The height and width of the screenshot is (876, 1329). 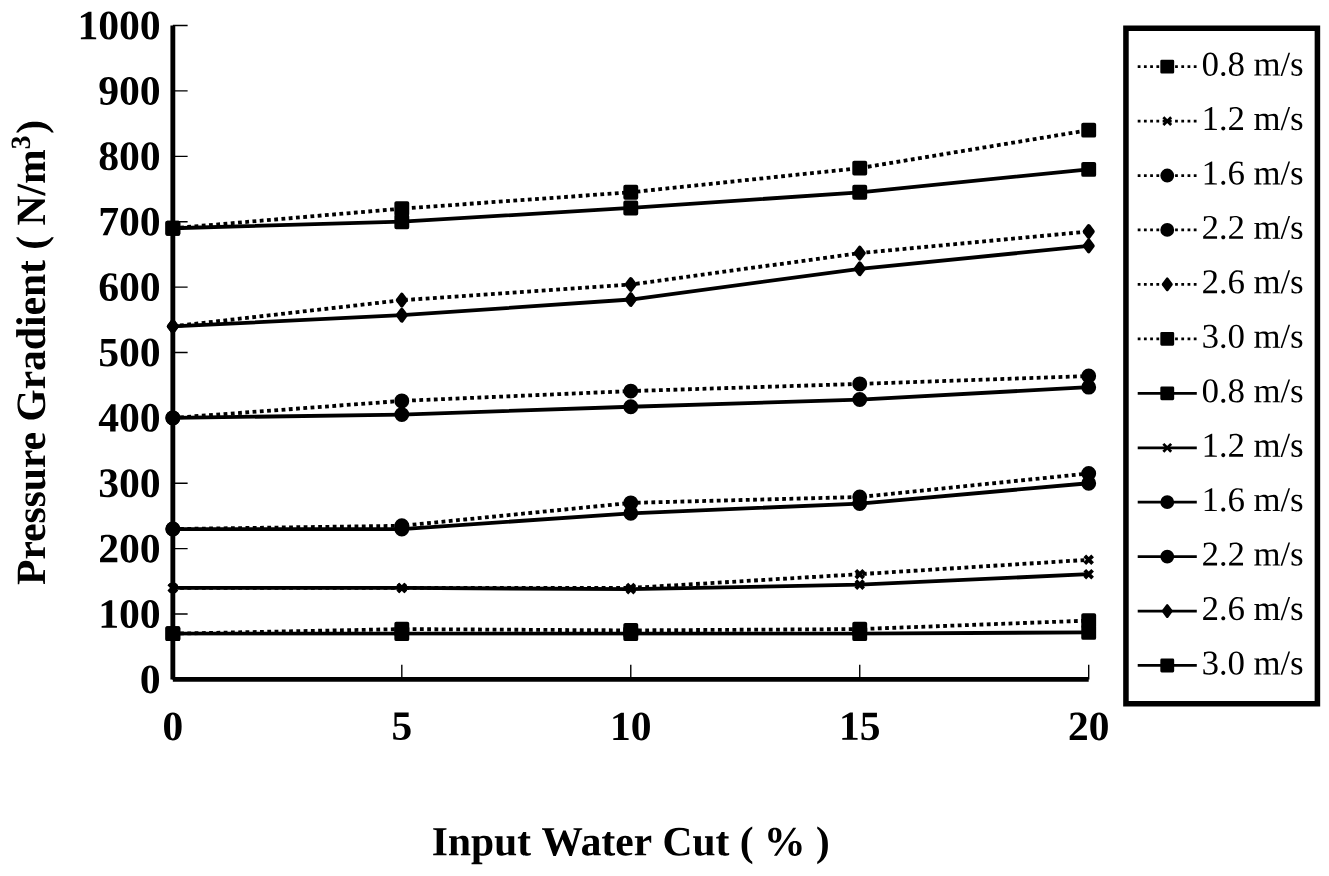 I want to click on x-tick-label: 20, so click(x=1088, y=726).